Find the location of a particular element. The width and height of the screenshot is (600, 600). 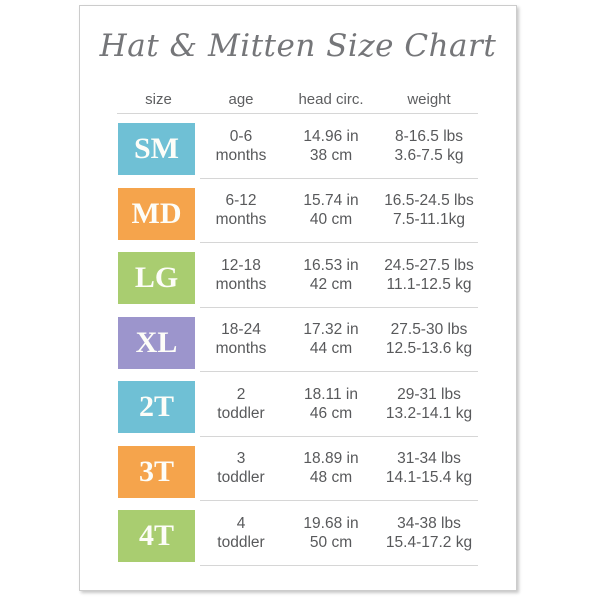

head-circ-cell: 18.89 in 48 cm is located at coordinates (331, 468).